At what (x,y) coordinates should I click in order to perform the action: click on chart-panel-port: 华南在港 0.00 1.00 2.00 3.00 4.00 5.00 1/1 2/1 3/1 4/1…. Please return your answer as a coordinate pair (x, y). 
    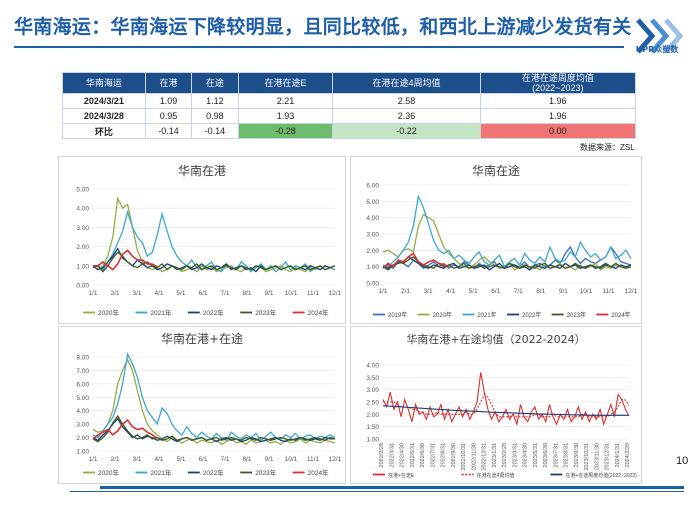
    Looking at the image, I should click on (202, 240).